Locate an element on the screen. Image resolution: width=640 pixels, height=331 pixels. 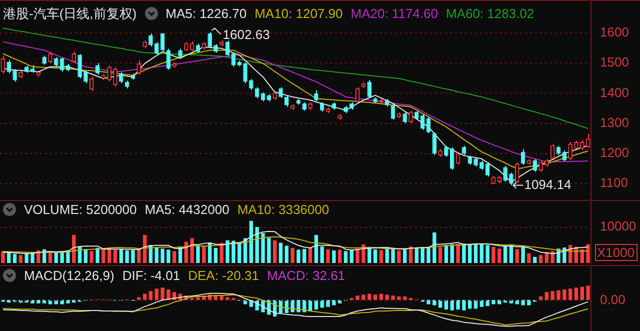
text: MA10: 3336000 is located at coordinates (283, 209).